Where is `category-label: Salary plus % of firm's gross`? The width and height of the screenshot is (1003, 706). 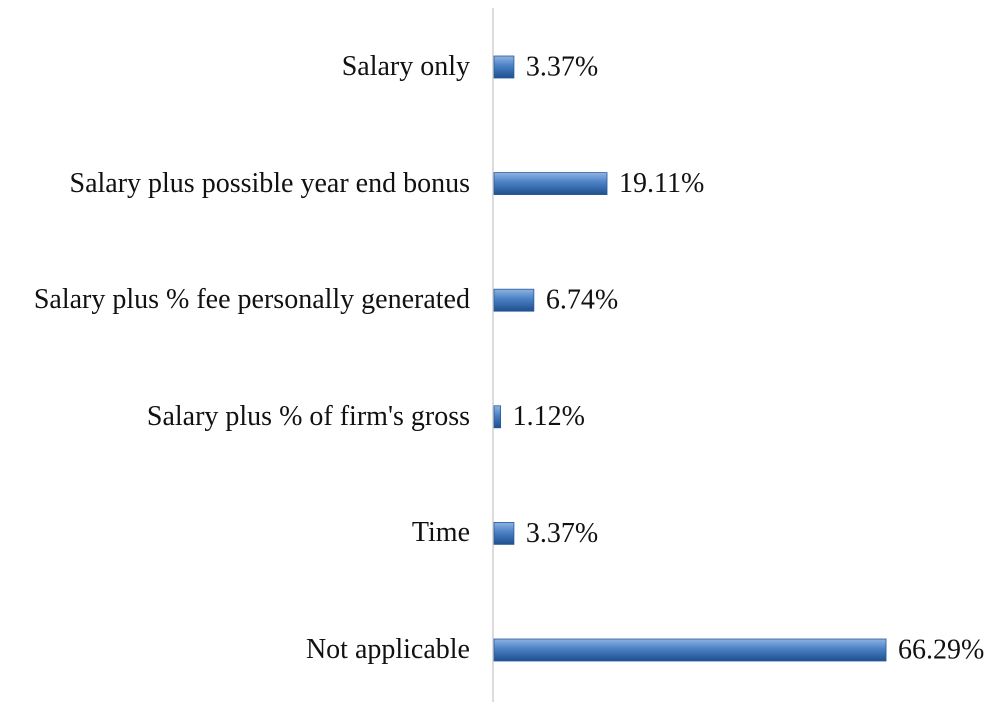
category-label: Salary plus % of firm's gross is located at coordinates (308, 416).